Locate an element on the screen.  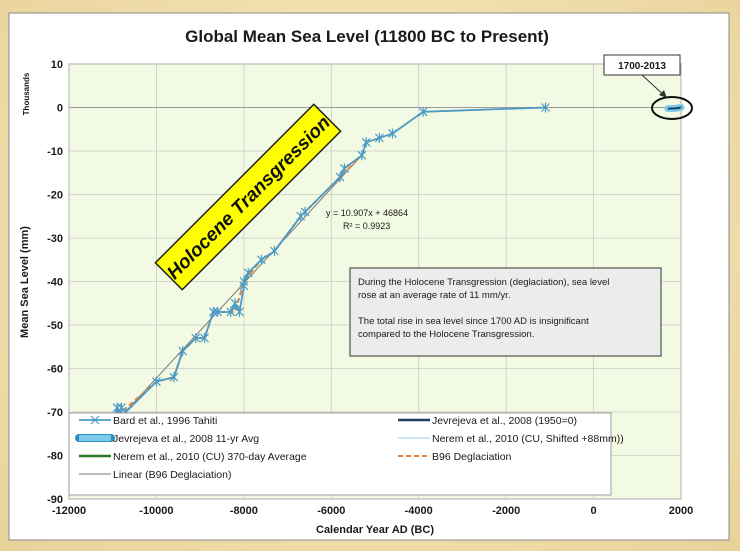
y-tick-label: -40 is located at coordinates (55, 283).